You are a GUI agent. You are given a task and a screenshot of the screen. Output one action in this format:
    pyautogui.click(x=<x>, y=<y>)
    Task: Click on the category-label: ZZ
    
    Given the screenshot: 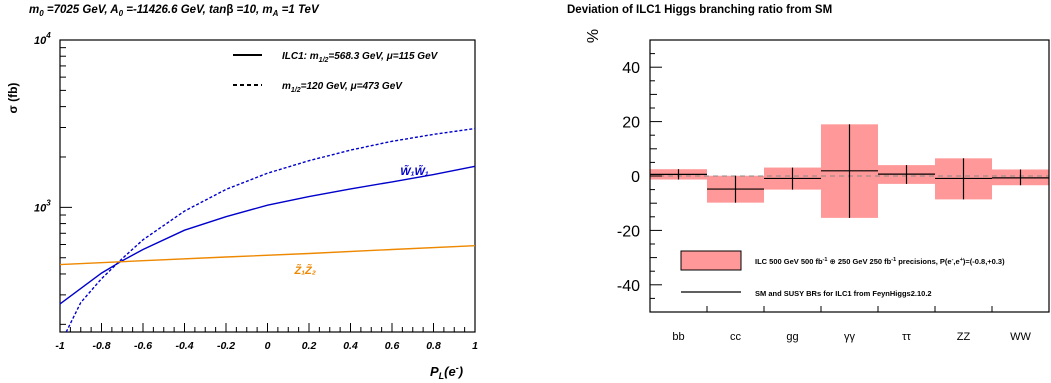 What is the action you would take?
    pyautogui.click(x=964, y=337)
    